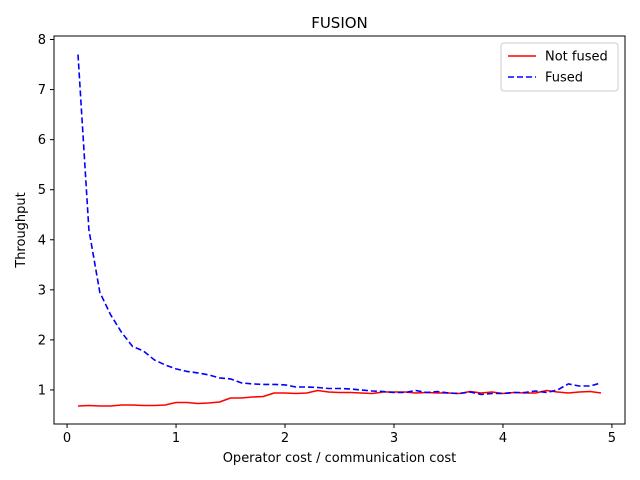 This screenshot has width=640, height=480. Describe the element at coordinates (339, 23) in the screenshot. I see `chart-title: FUSION` at that location.